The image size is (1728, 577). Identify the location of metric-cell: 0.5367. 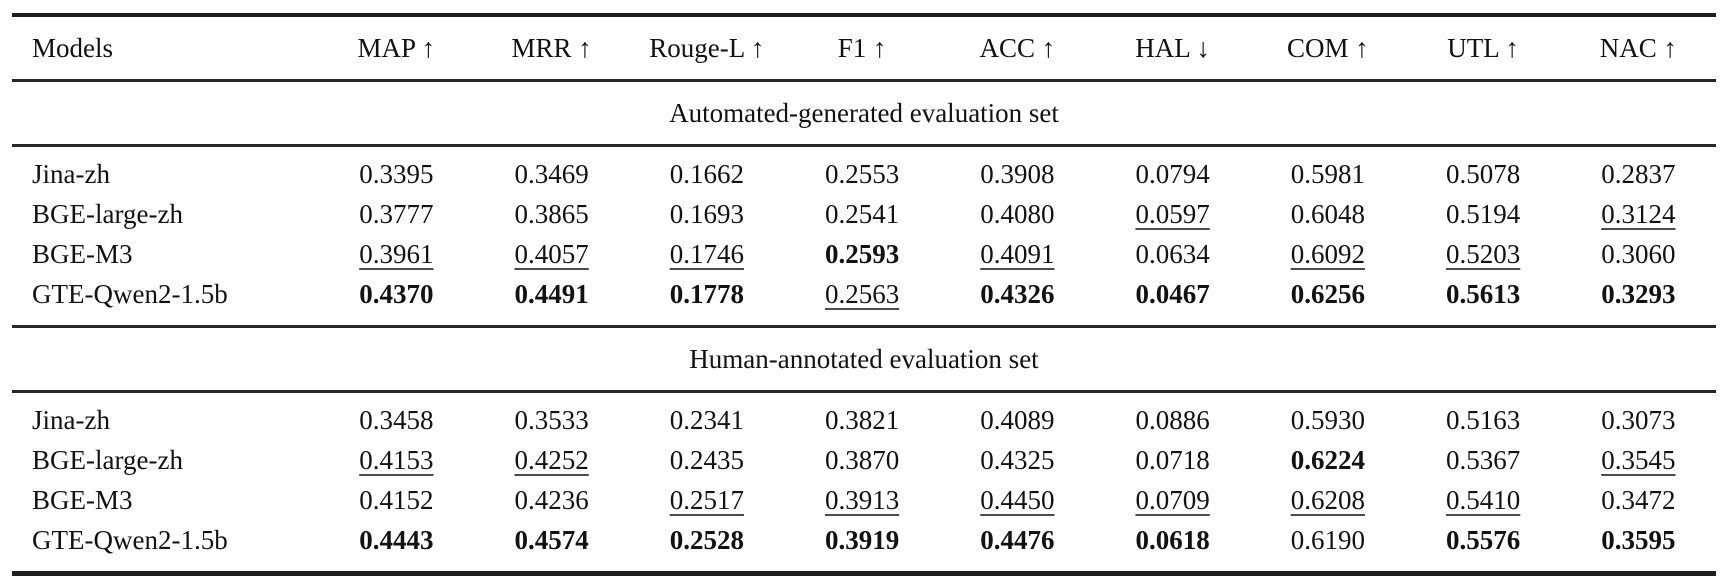
(1482, 460).